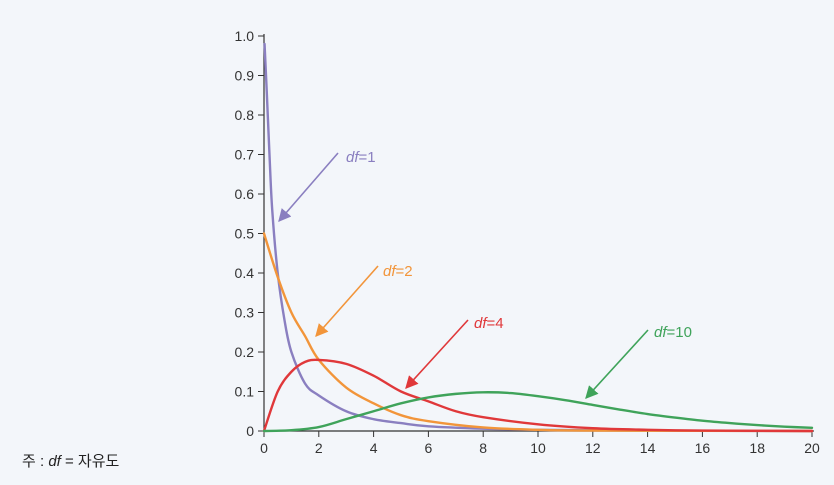  Describe the element at coordinates (250, 431) in the screenshot. I see `y-tick-label: 0` at that location.